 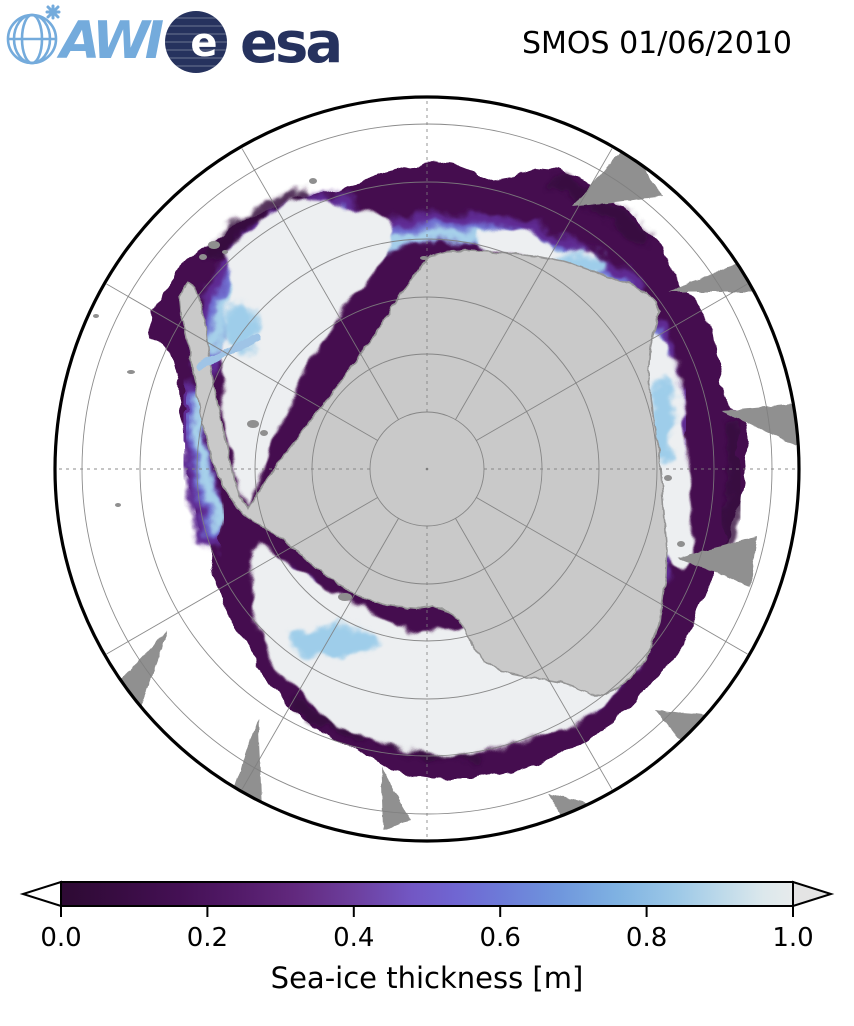 I want to click on esa-logo-text: esa, so click(x=290, y=43).